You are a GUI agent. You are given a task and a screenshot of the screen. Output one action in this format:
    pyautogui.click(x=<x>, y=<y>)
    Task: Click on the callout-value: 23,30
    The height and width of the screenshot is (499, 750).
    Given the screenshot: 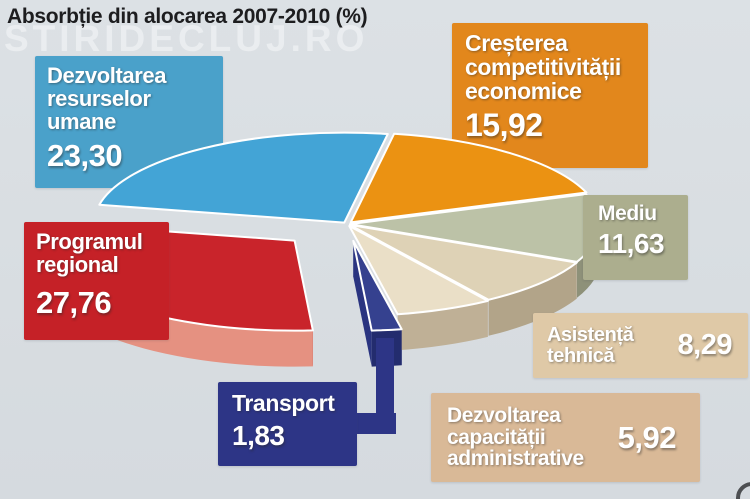 What is the action you would take?
    pyautogui.click(x=85, y=155)
    